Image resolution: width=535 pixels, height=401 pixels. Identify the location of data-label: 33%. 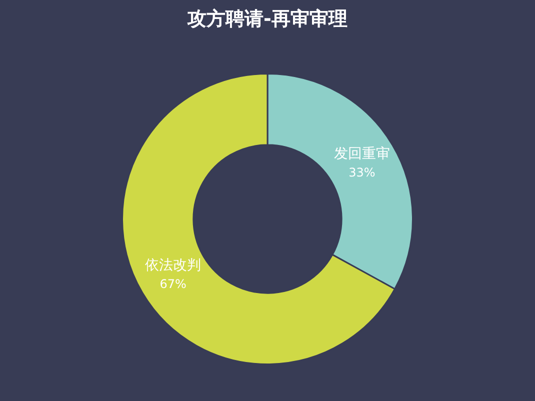
(362, 172).